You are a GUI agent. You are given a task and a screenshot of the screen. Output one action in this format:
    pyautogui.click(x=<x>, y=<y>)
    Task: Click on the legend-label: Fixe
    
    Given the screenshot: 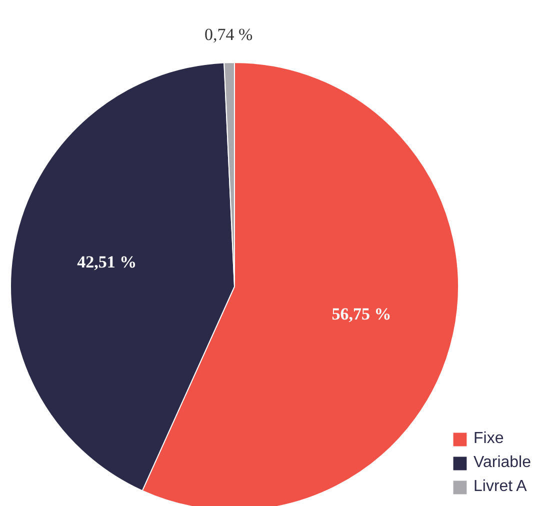 What is the action you would take?
    pyautogui.click(x=488, y=439)
    